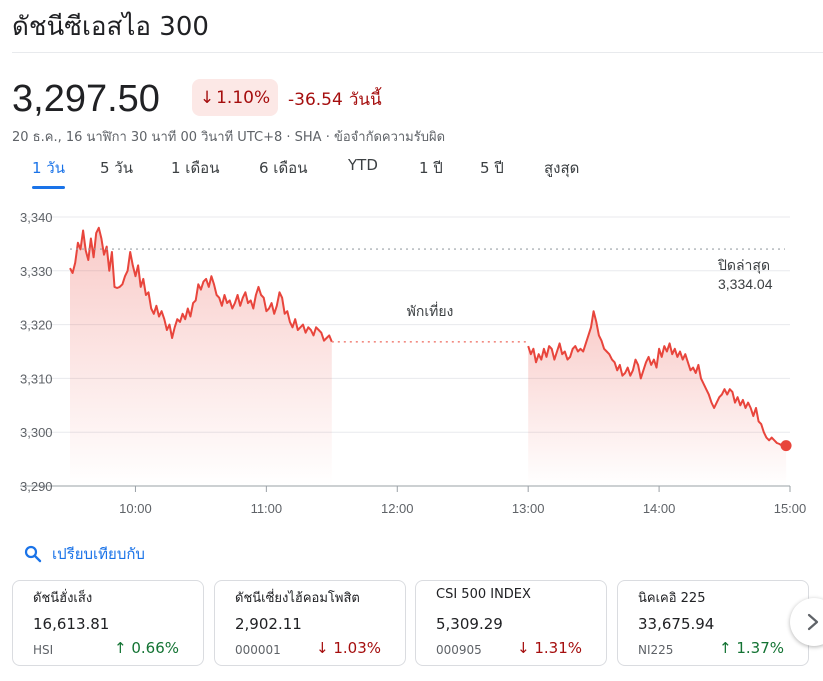 The image size is (823, 681). What do you see at coordinates (430, 311) in the screenshot?
I see `lunch-break-label: พักเที่ยง` at bounding box center [430, 311].